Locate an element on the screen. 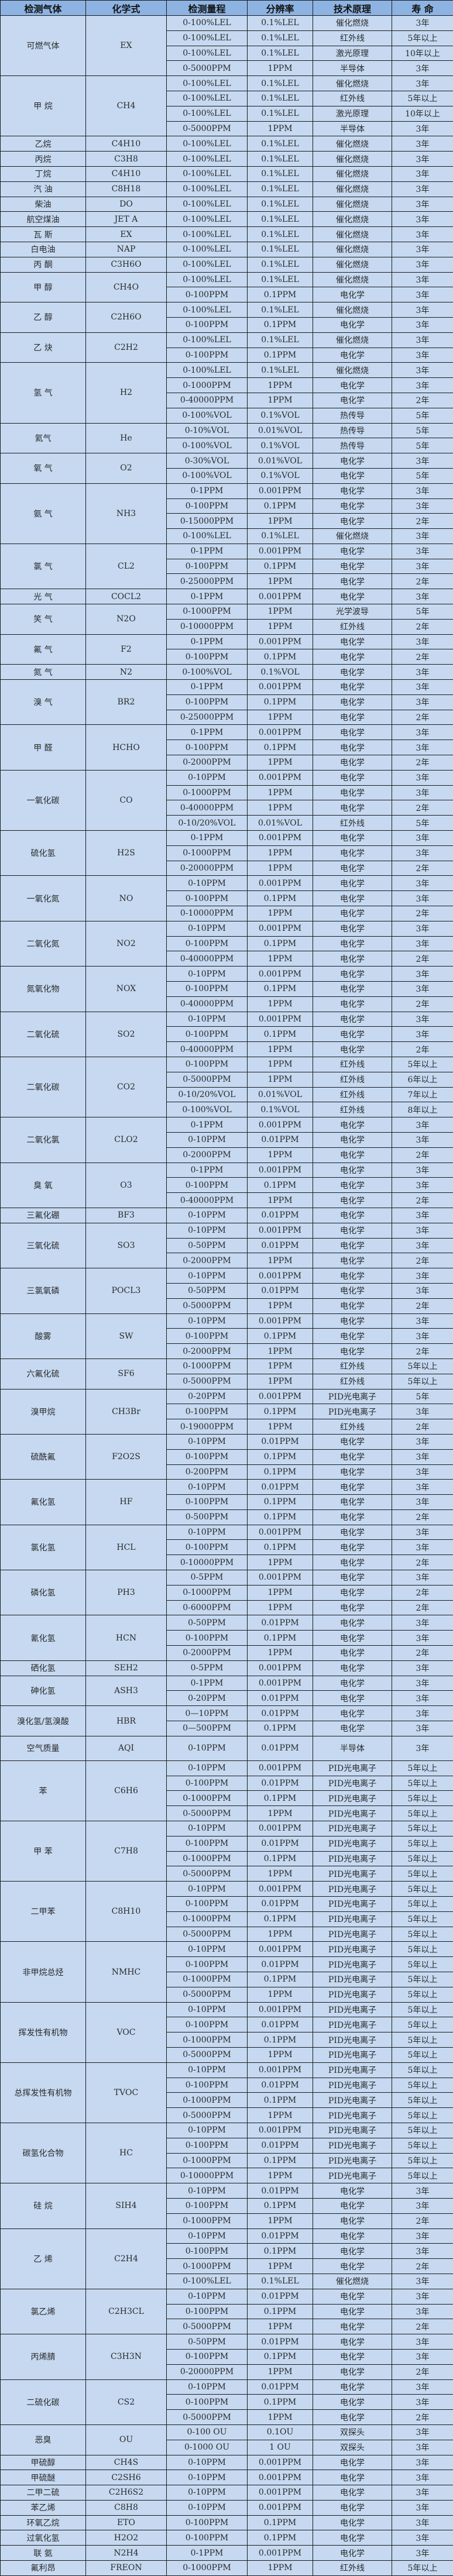  gas-name-cell: 甲 醇 is located at coordinates (44, 287).